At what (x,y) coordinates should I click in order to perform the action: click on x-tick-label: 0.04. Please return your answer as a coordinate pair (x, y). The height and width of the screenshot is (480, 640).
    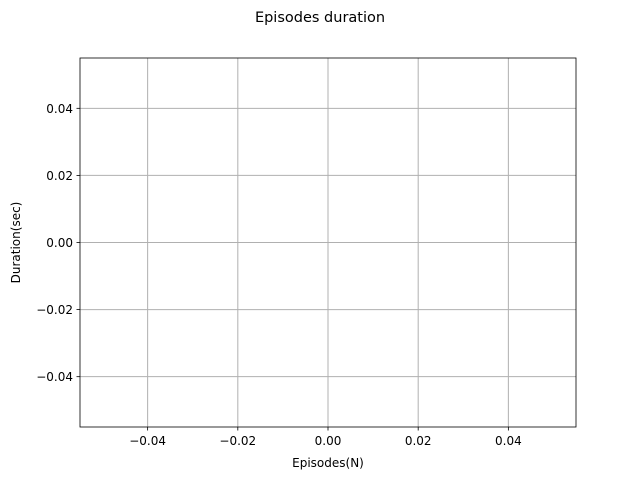
    Looking at the image, I should click on (508, 441).